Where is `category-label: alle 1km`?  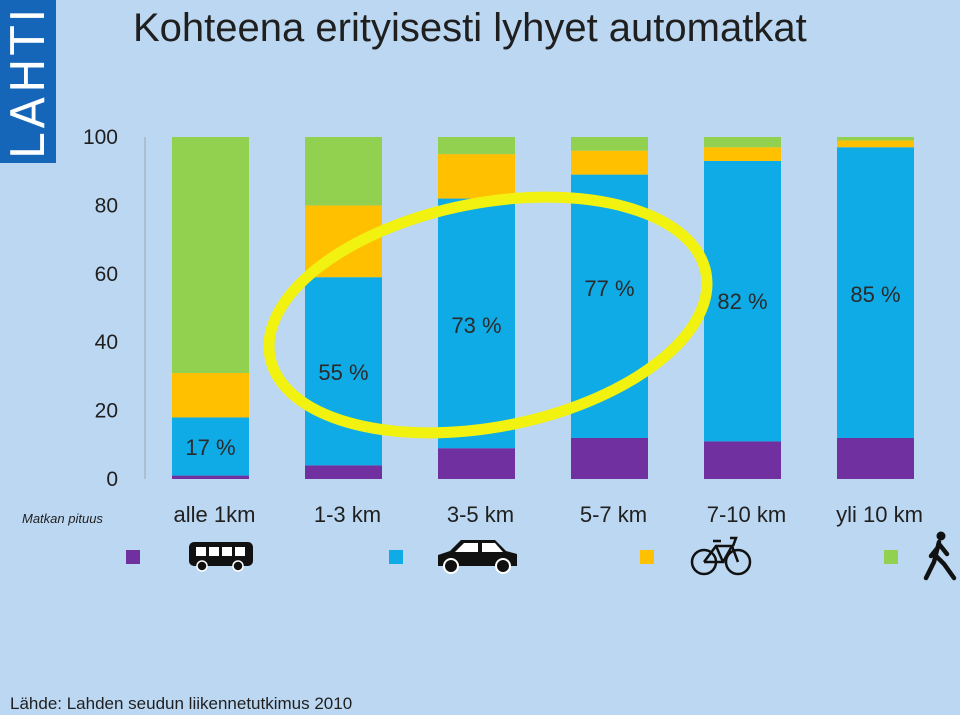 category-label: alle 1km is located at coordinates (215, 514).